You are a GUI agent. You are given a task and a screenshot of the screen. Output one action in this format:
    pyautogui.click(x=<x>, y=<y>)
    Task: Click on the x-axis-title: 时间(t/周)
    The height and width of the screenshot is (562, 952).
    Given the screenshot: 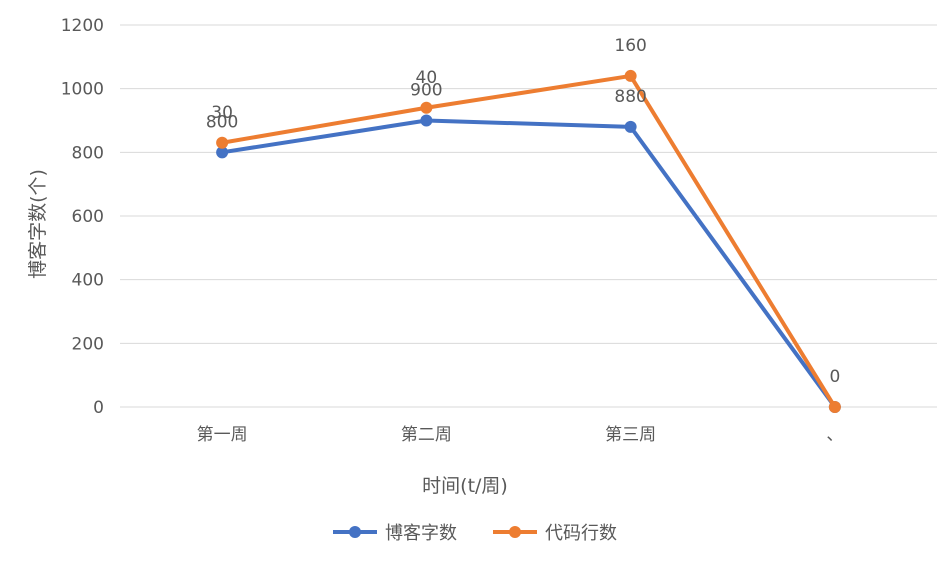 What is the action you would take?
    pyautogui.click(x=465, y=486)
    